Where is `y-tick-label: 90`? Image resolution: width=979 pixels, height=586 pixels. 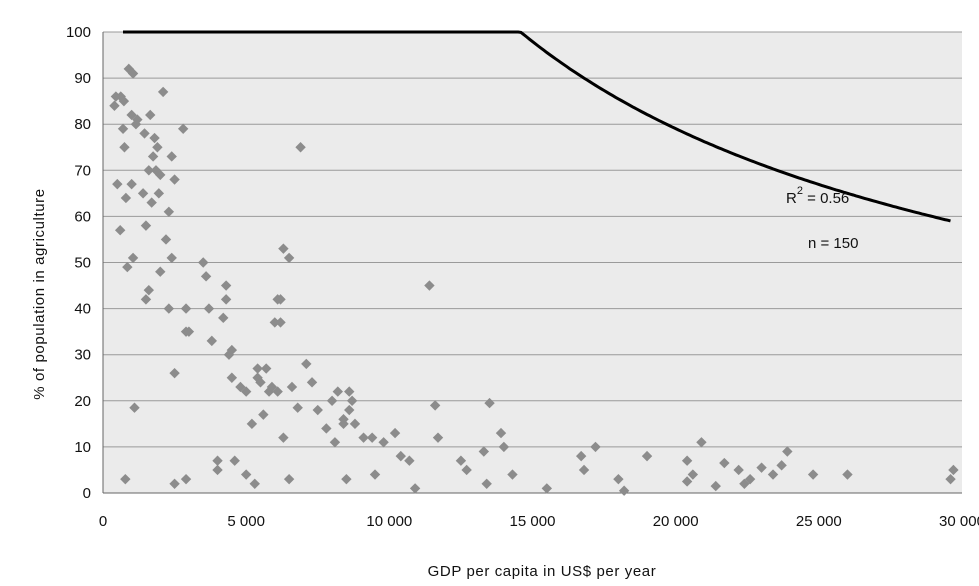
y-tick-label: 90 is located at coordinates (82, 78).